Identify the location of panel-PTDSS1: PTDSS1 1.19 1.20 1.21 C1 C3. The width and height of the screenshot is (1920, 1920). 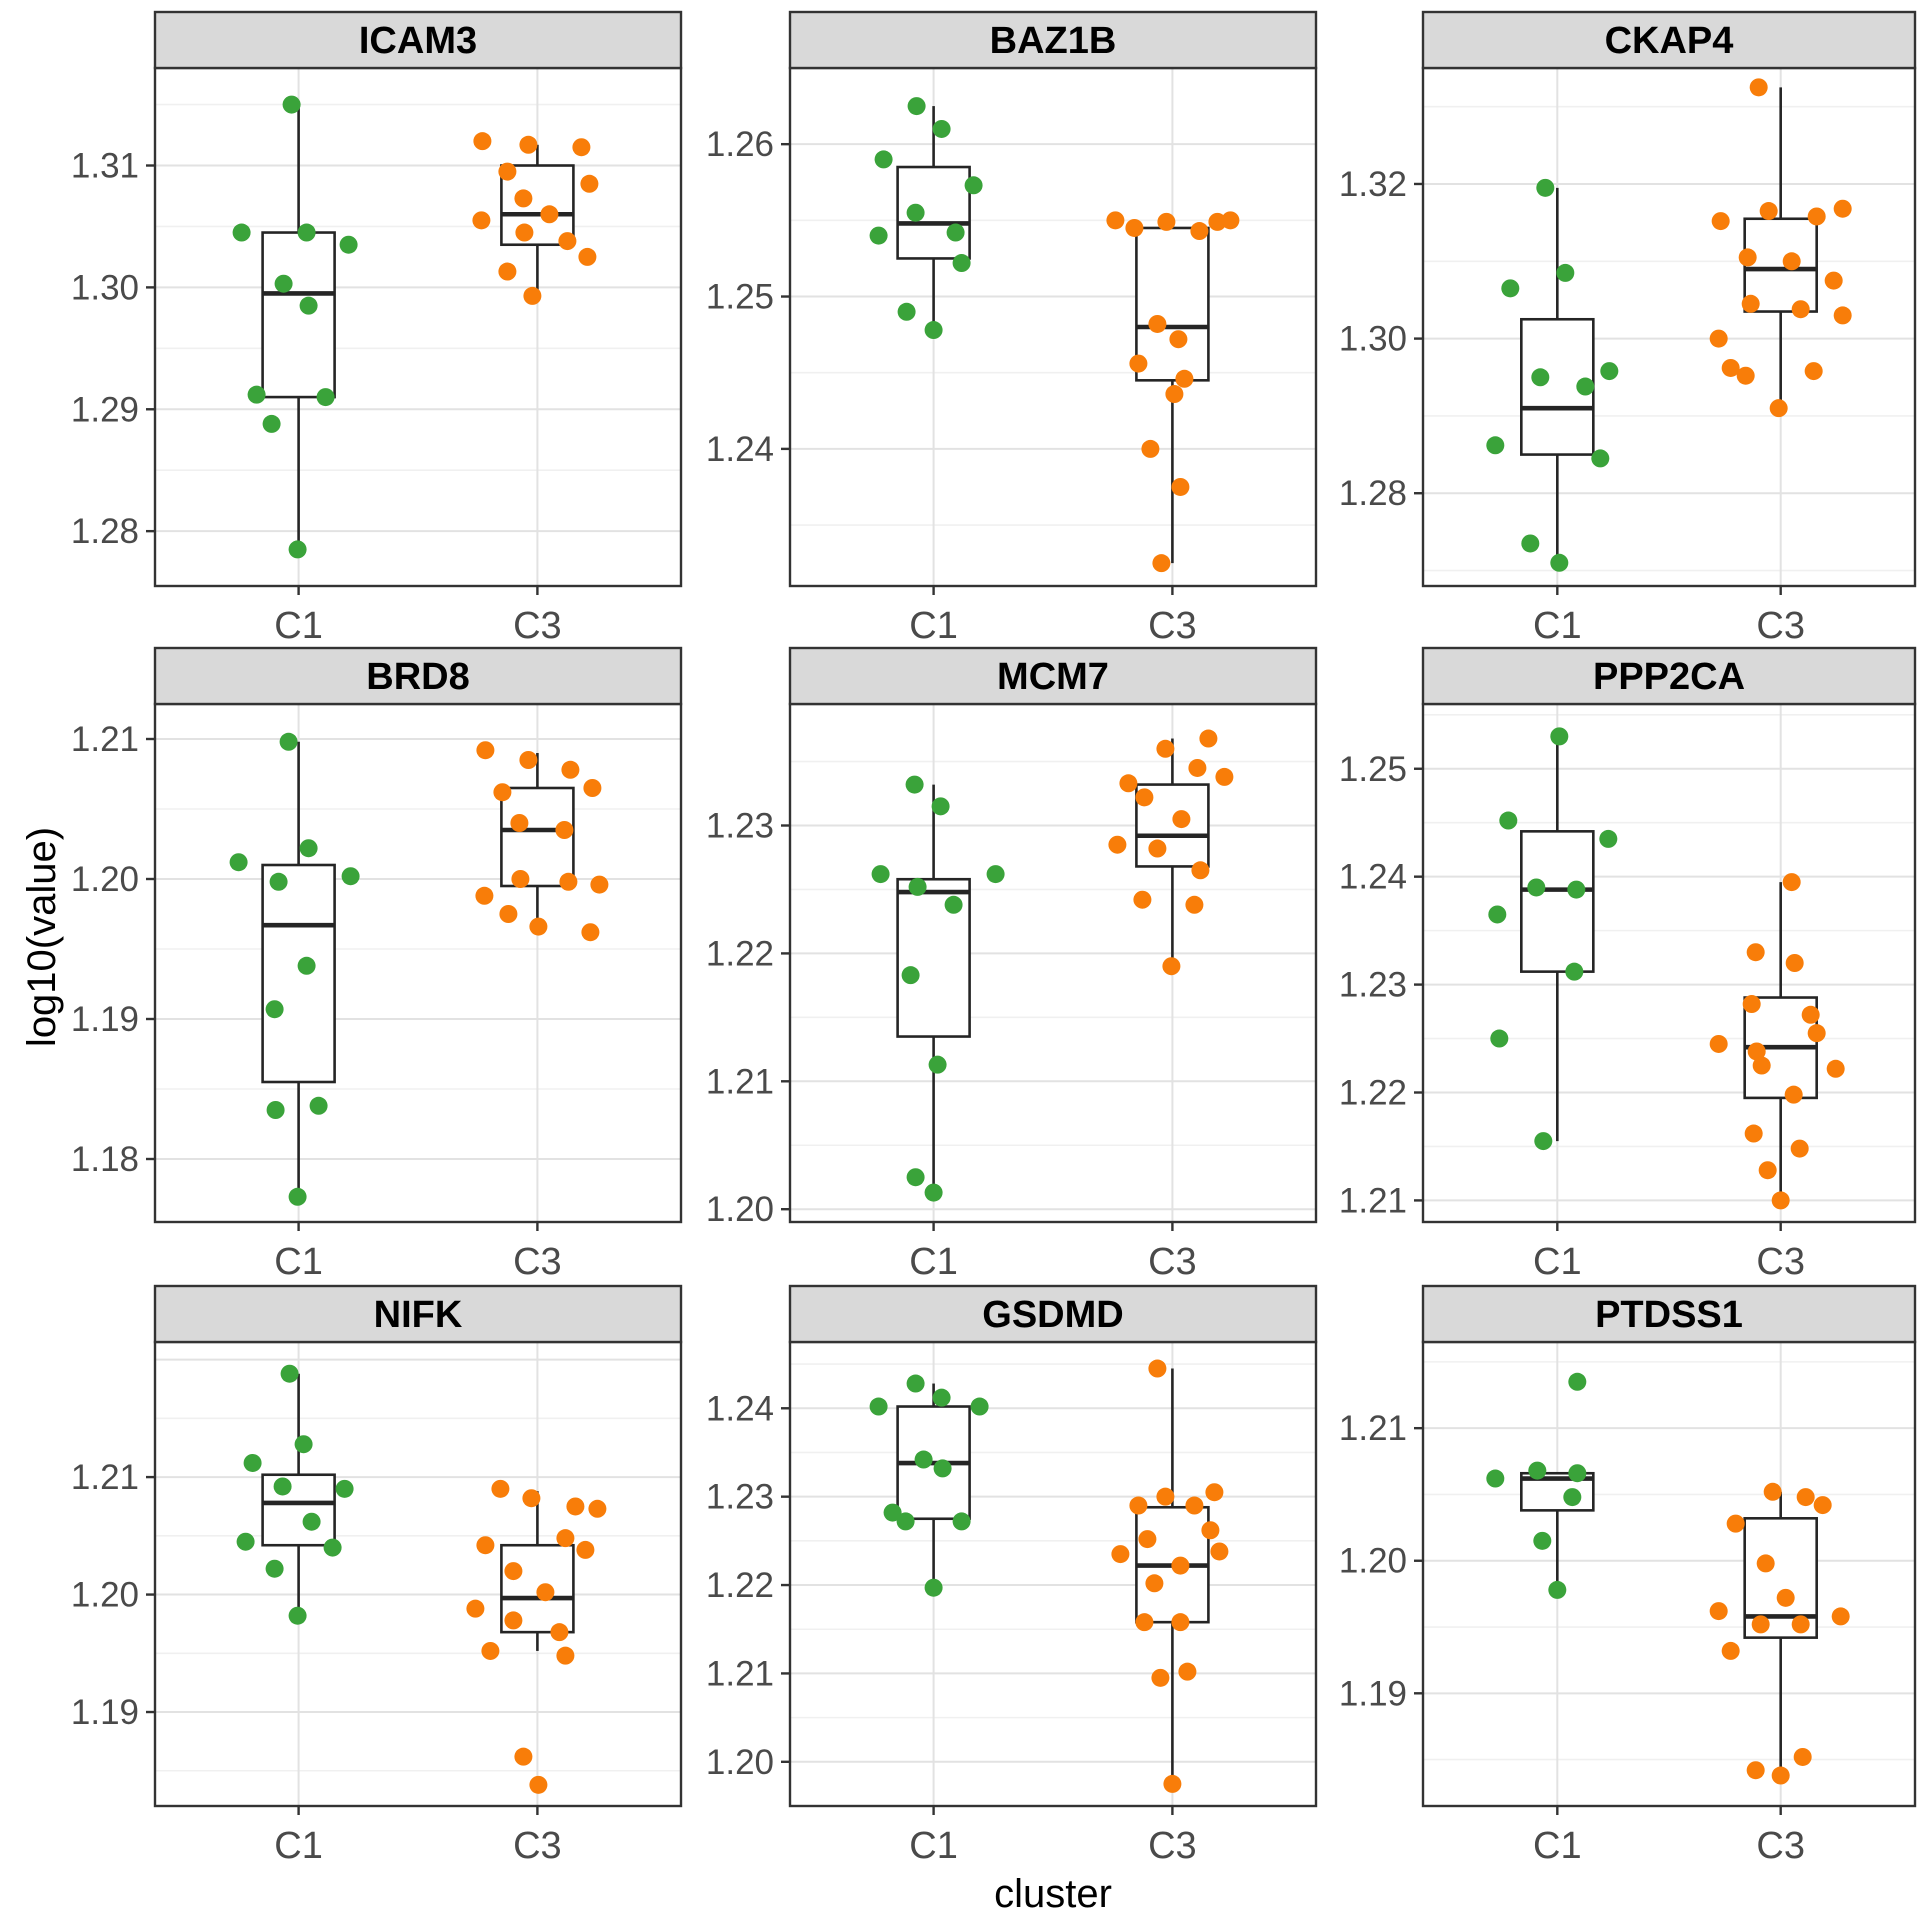
(1628, 1575).